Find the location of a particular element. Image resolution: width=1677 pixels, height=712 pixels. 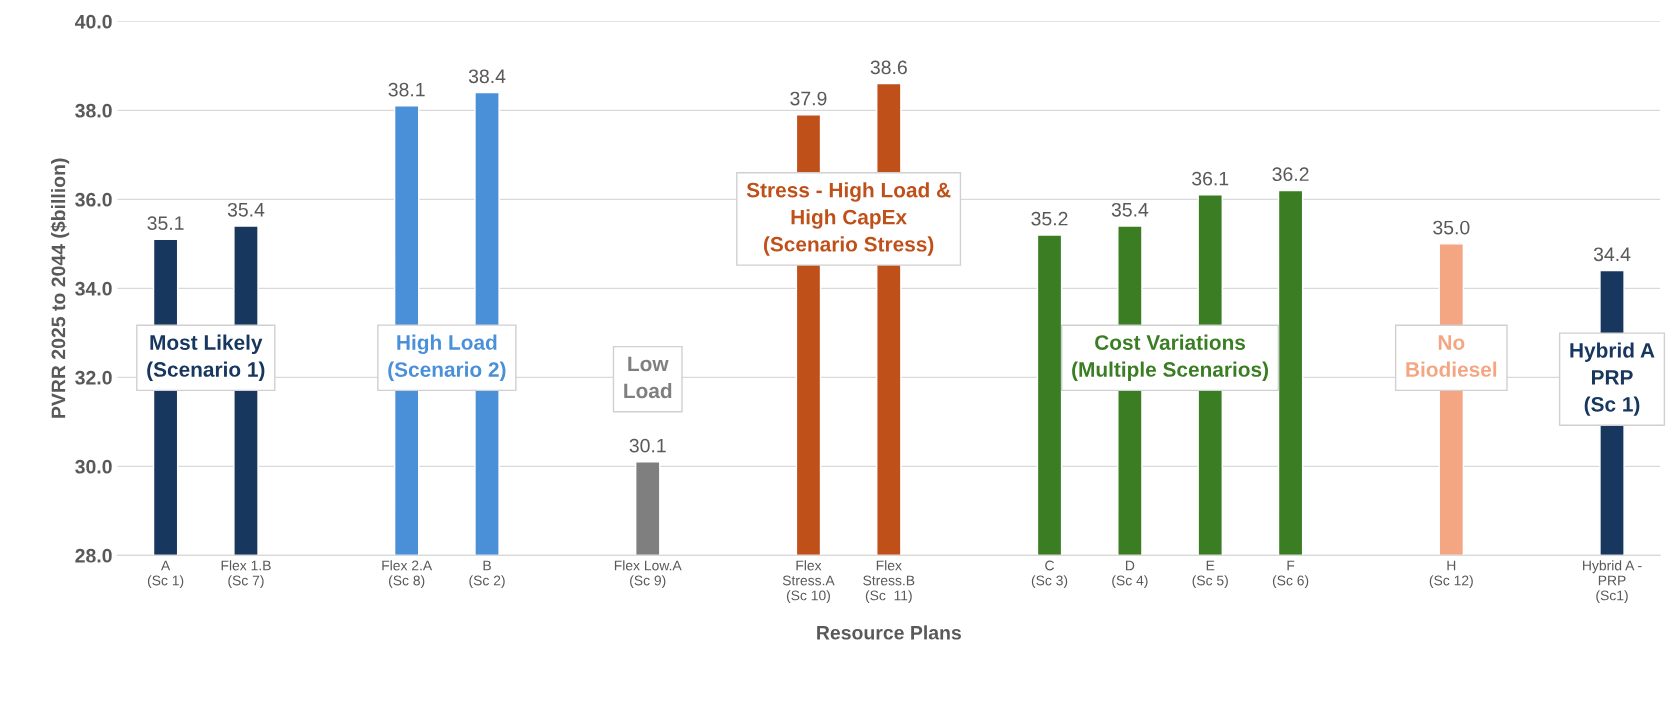

x-tick-label: H (Sc 12) is located at coordinates (1451, 574).